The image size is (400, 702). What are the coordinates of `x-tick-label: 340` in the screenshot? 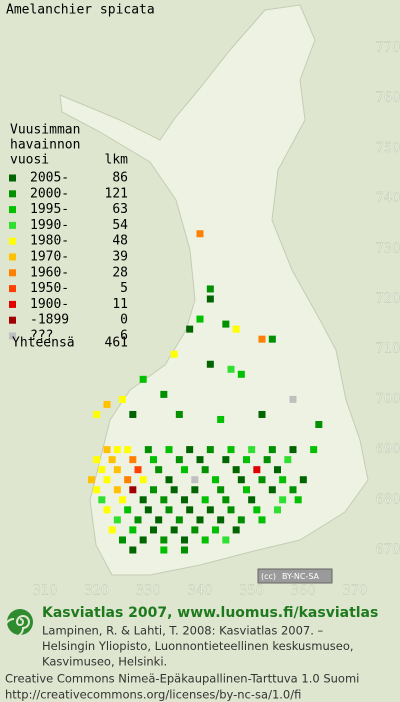 It's located at (200, 591).